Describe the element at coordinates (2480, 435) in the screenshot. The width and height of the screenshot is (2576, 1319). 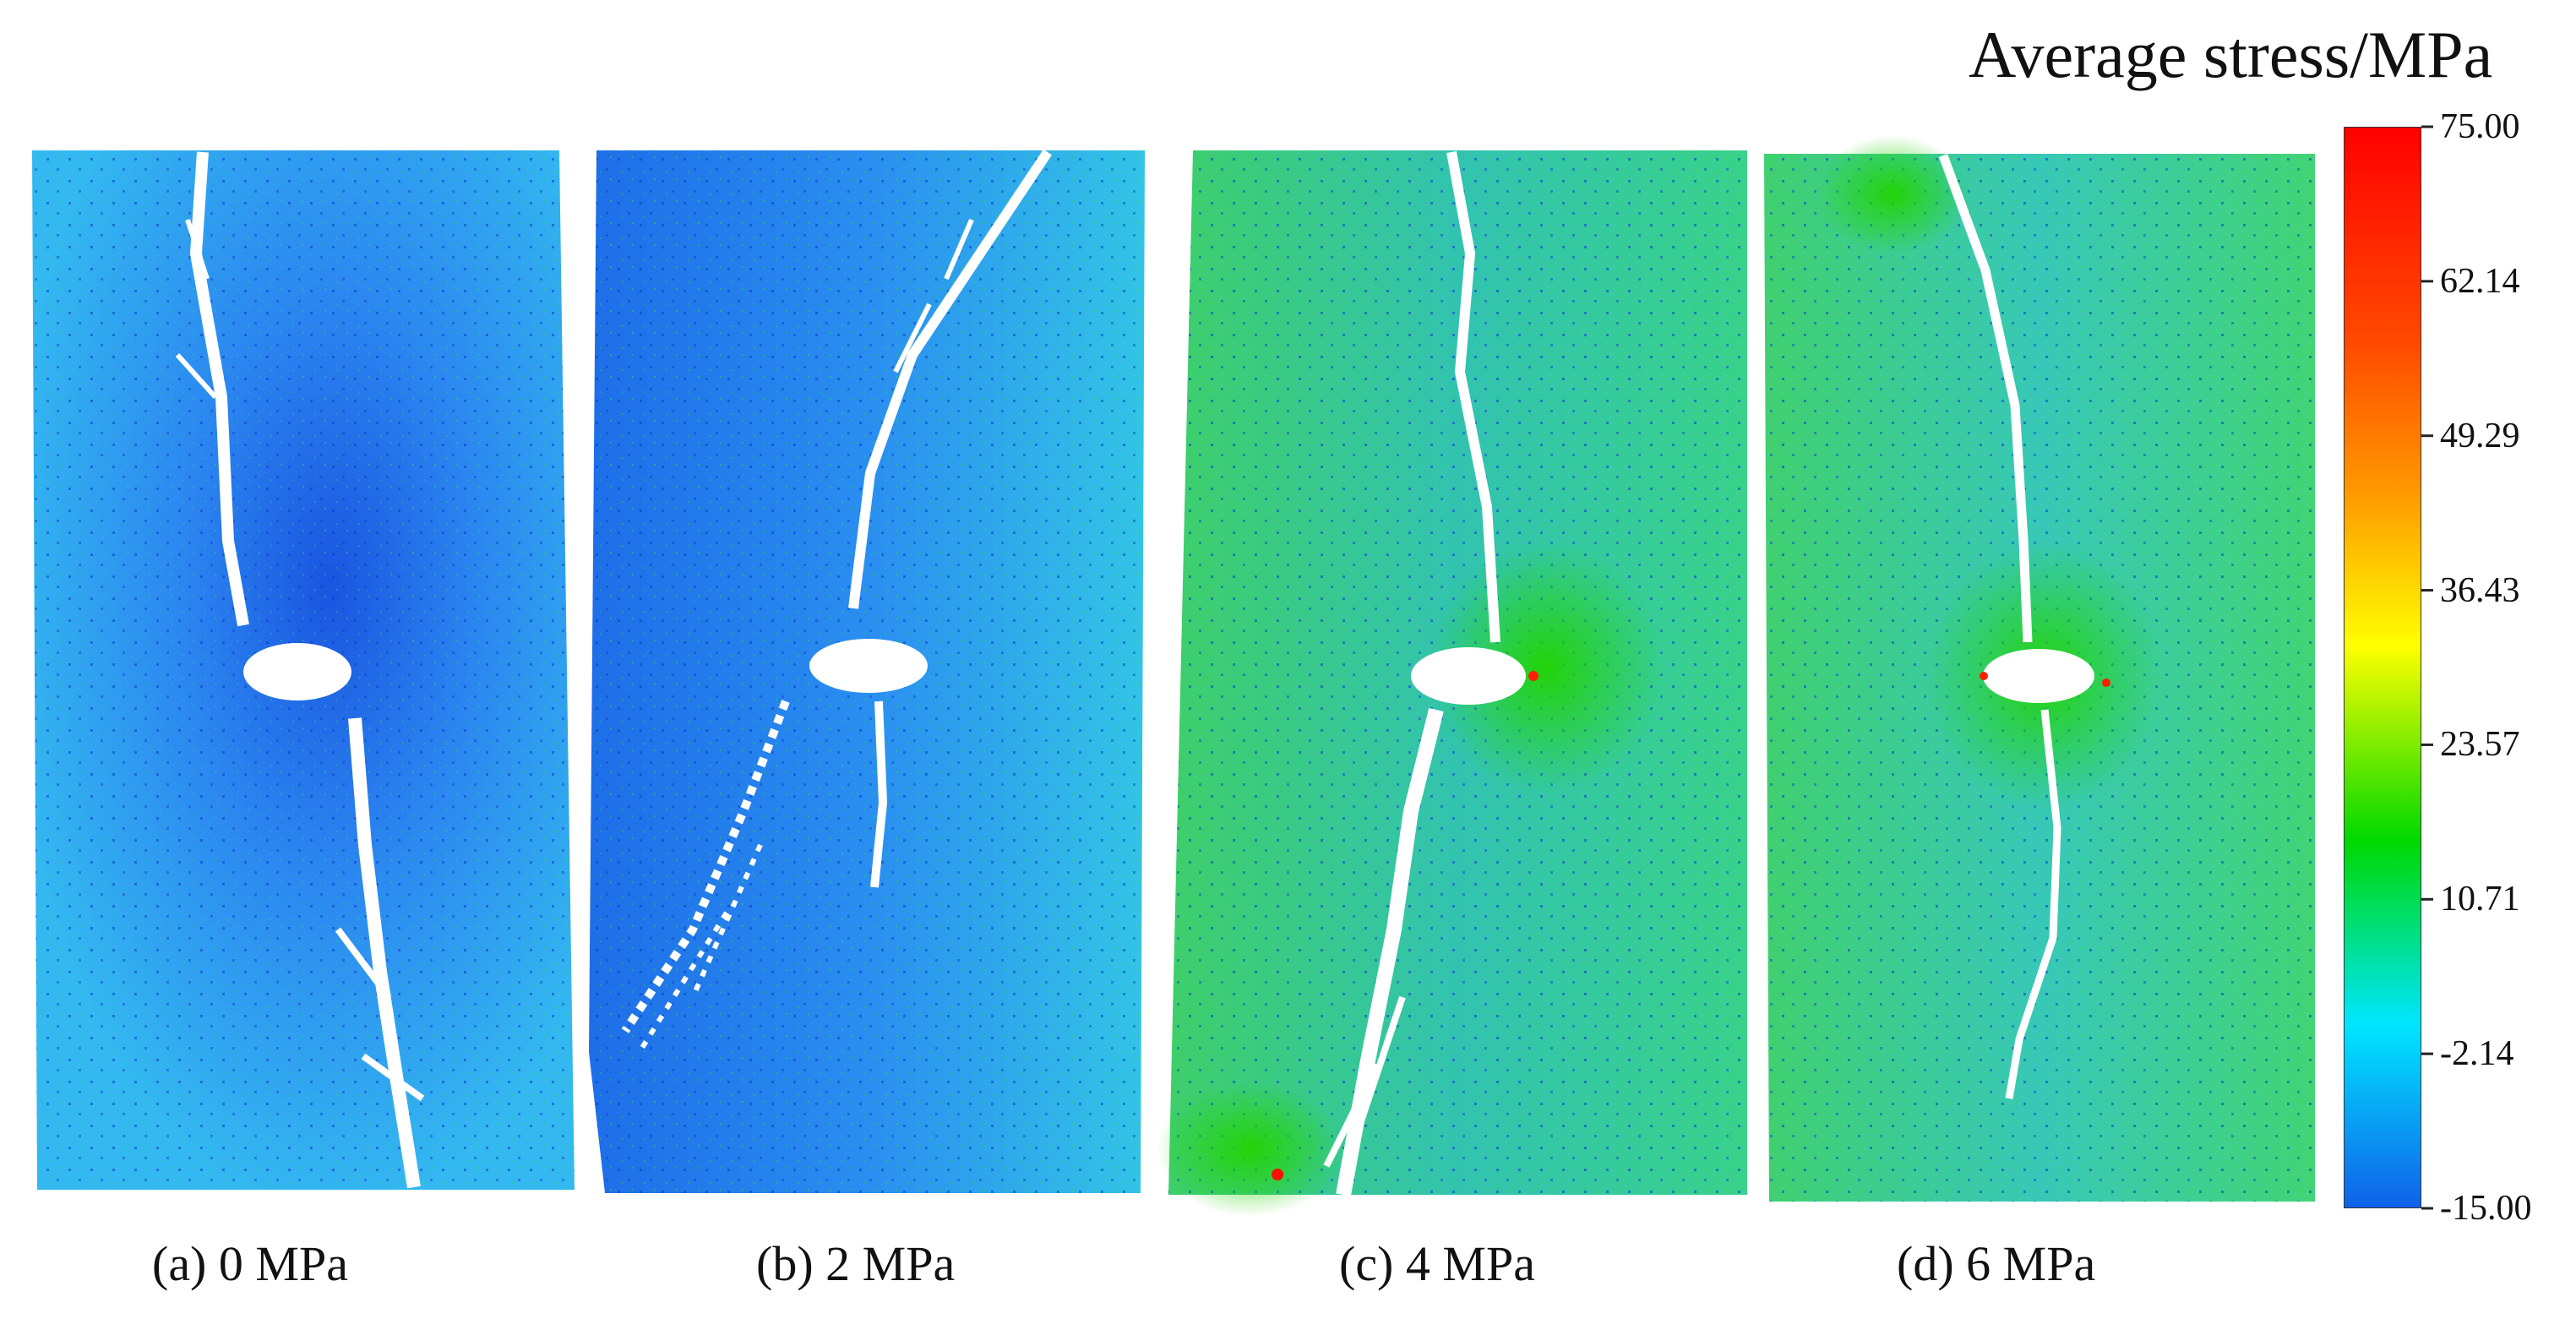
I see `colorbar-tick-label: 49.29` at that location.